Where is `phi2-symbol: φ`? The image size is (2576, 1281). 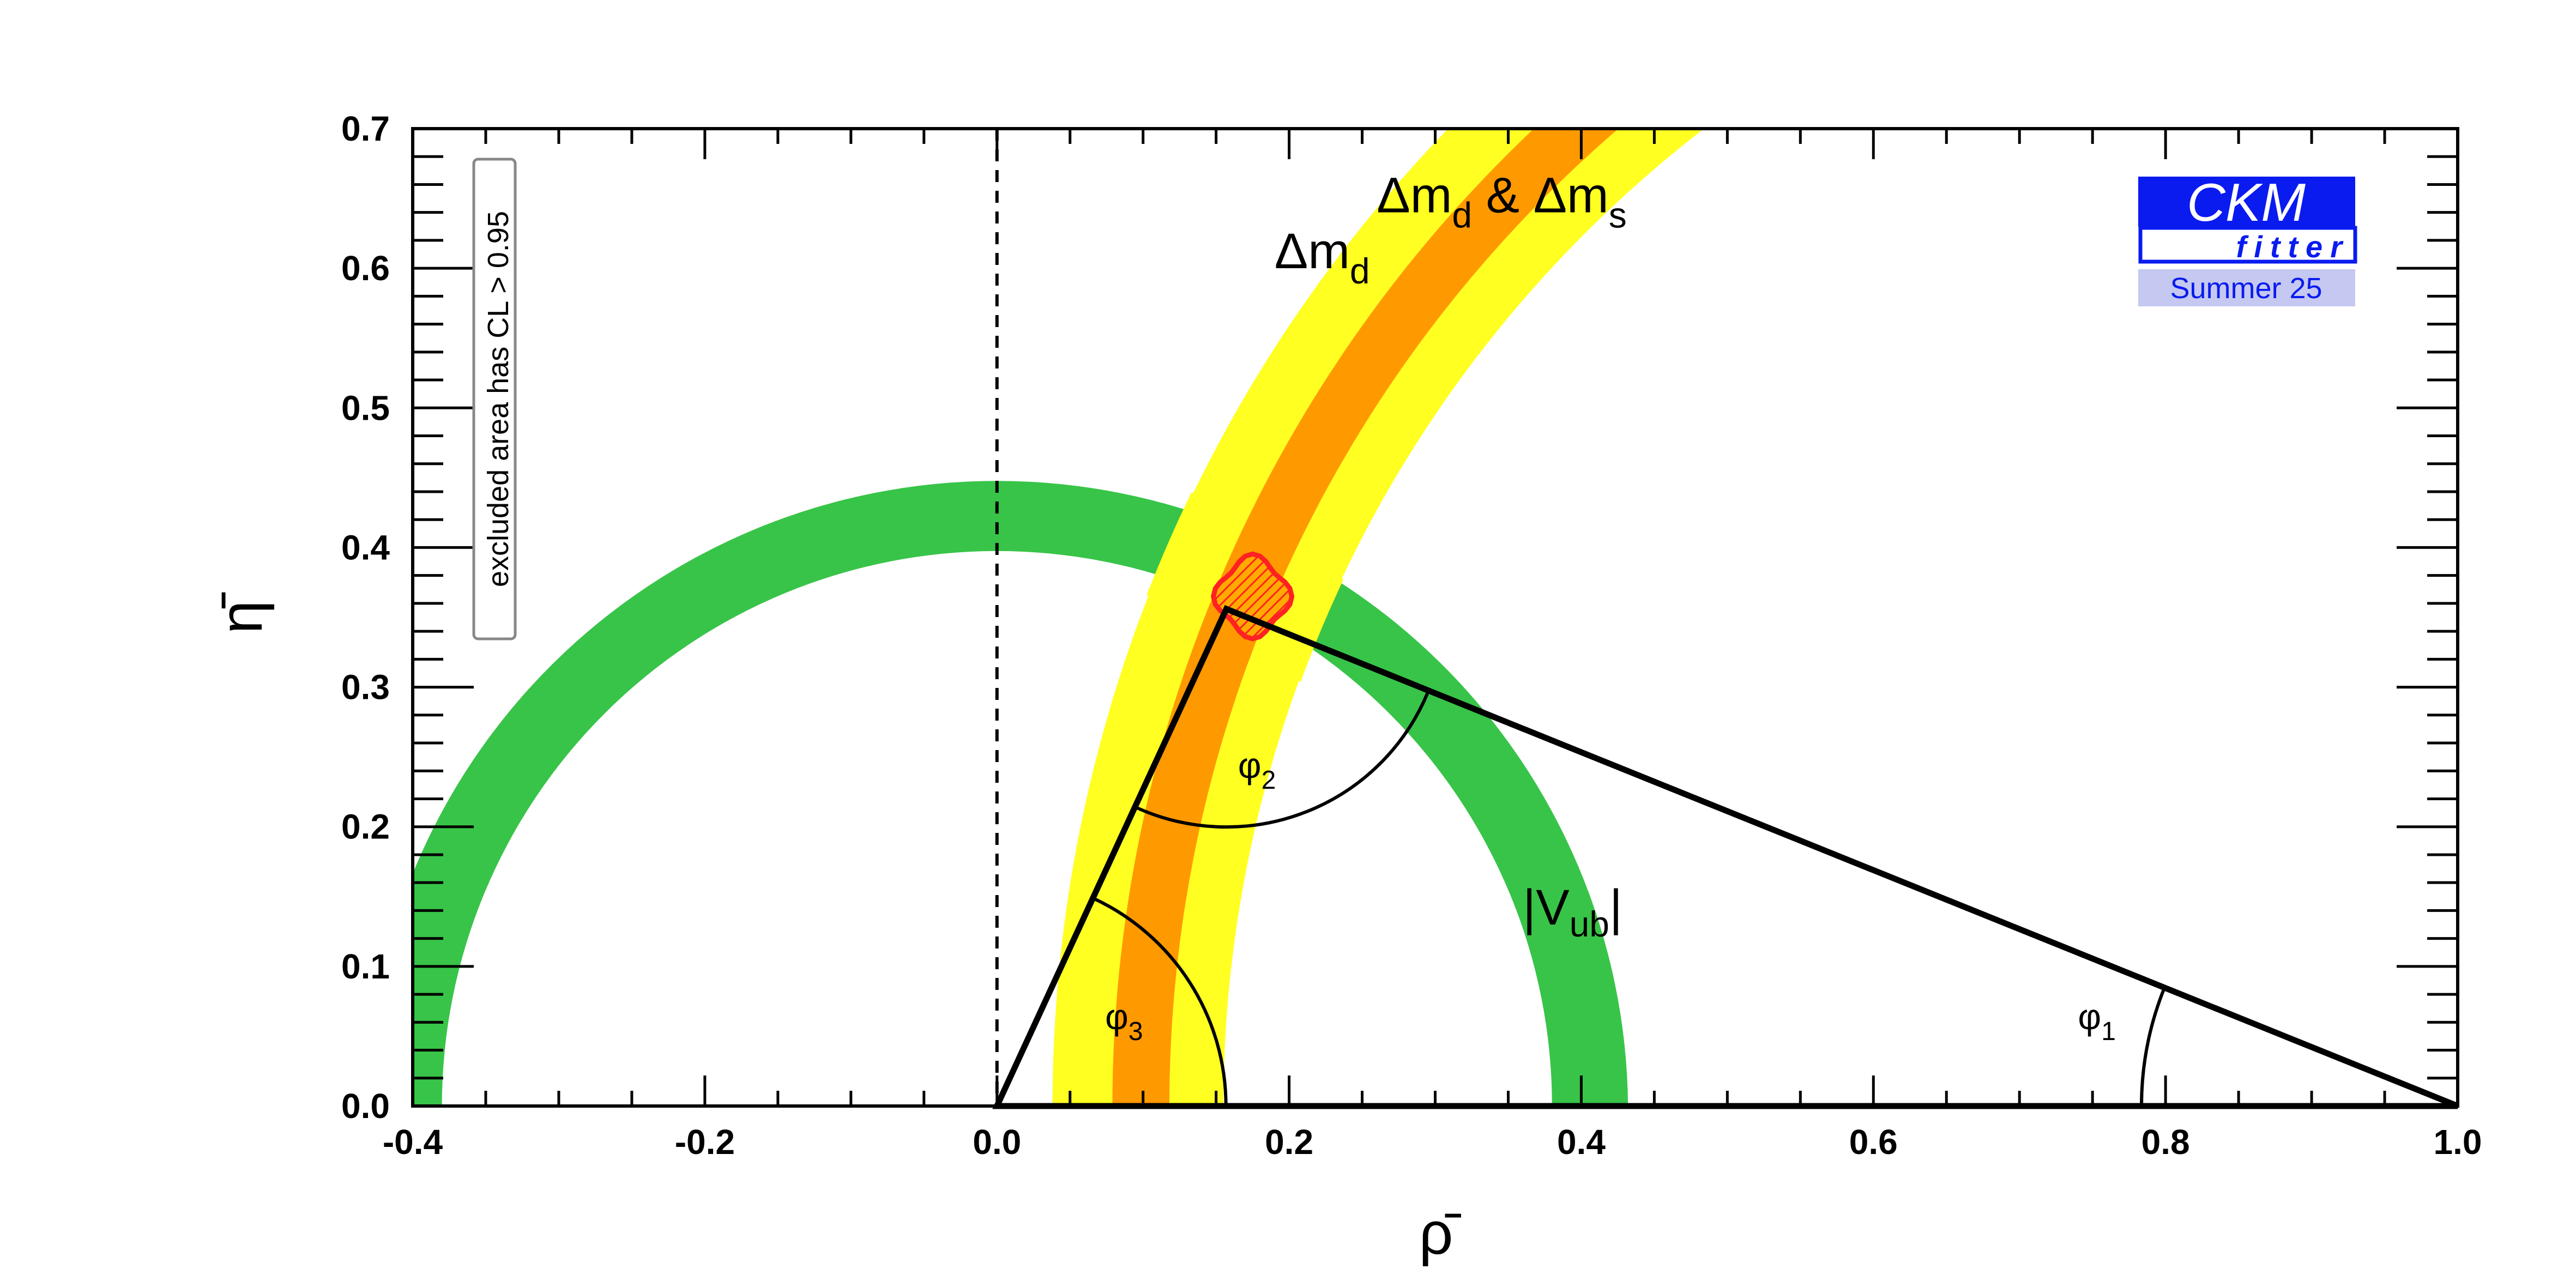
phi2-symbol: φ is located at coordinates (1250, 765).